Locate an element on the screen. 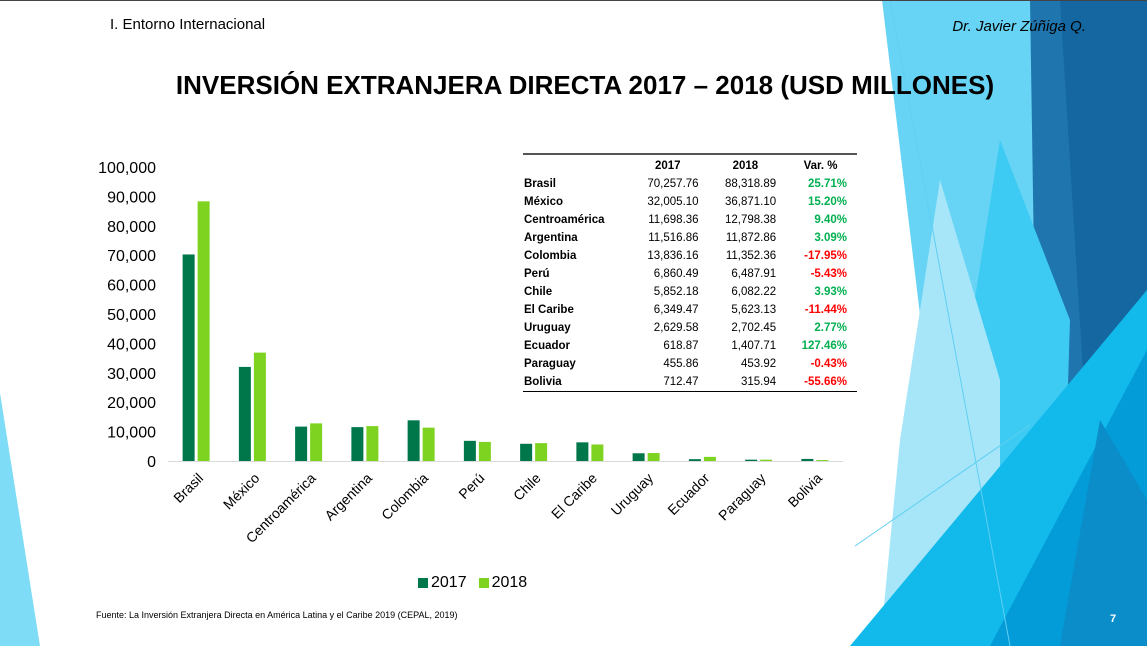 This screenshot has width=1147, height=646. row-name: Colombia is located at coordinates (550, 256).